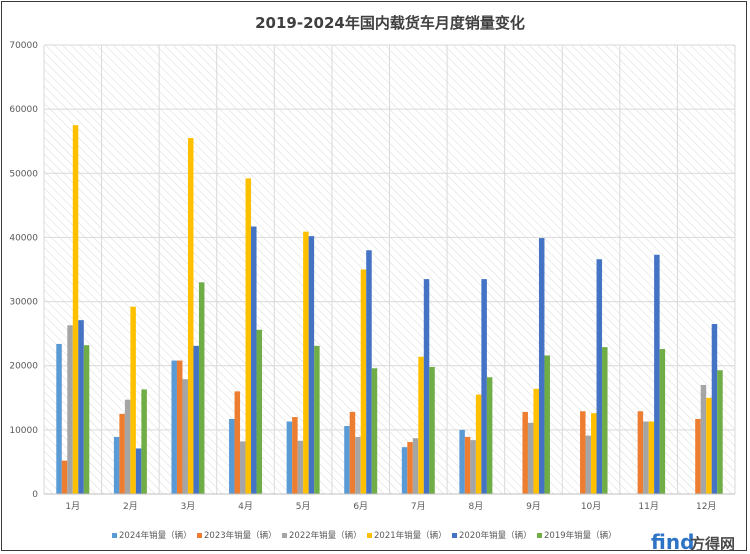  What do you see at coordinates (188, 506) in the screenshot?
I see `x-tick-label: 3月` at bounding box center [188, 506].